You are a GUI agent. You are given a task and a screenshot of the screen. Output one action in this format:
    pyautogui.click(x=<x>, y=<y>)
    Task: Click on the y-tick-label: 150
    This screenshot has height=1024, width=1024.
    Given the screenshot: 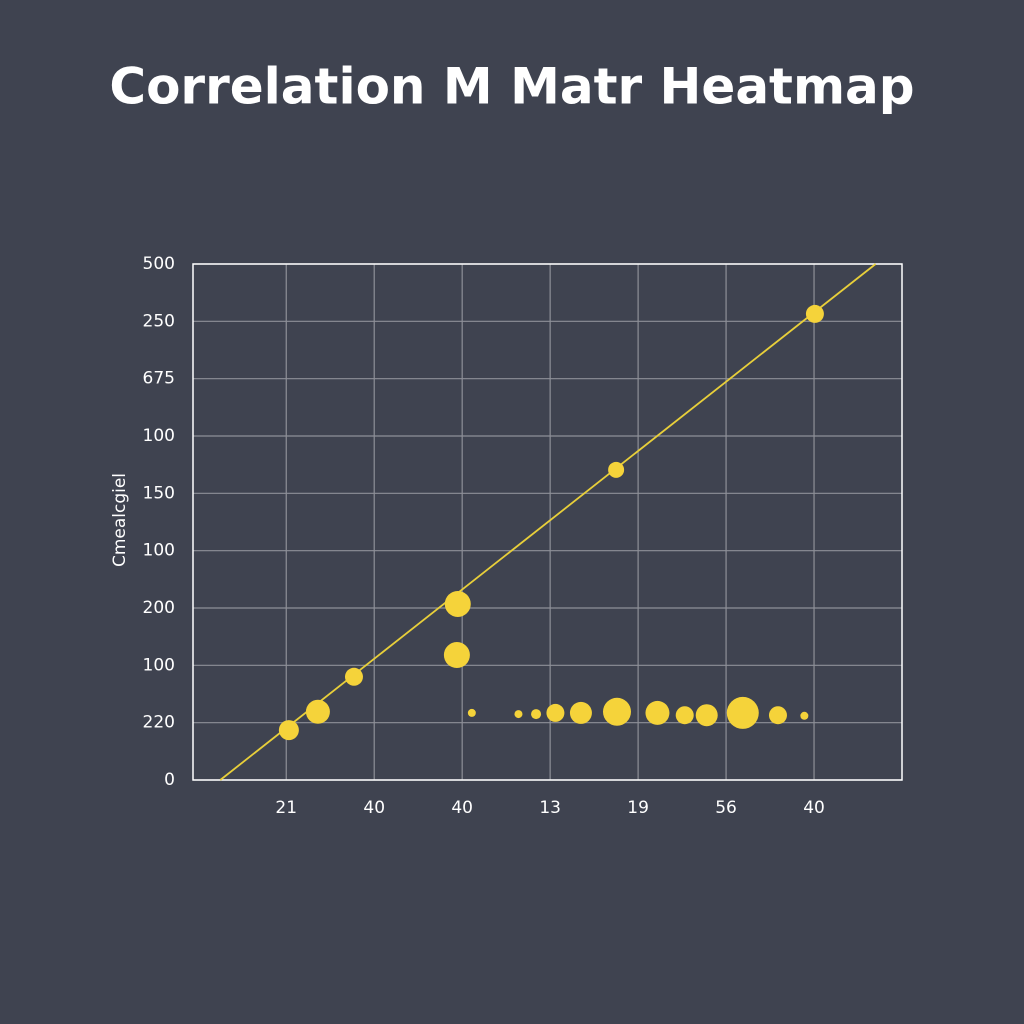 What is the action you would take?
    pyautogui.click(x=159, y=493)
    